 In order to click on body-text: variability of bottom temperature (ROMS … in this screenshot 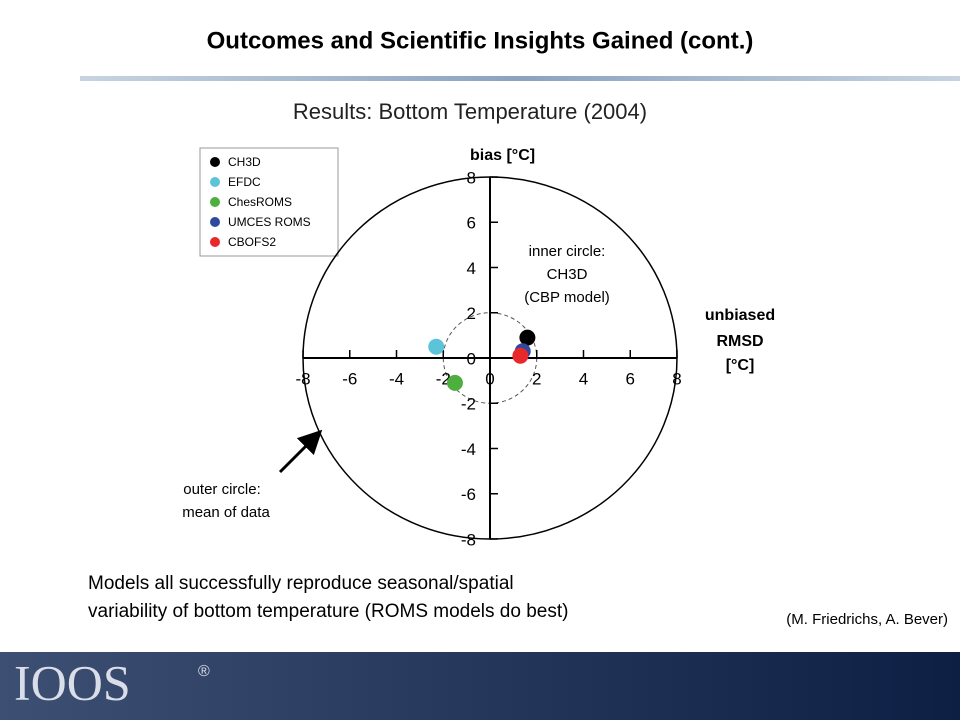, I will do `click(328, 611)`.